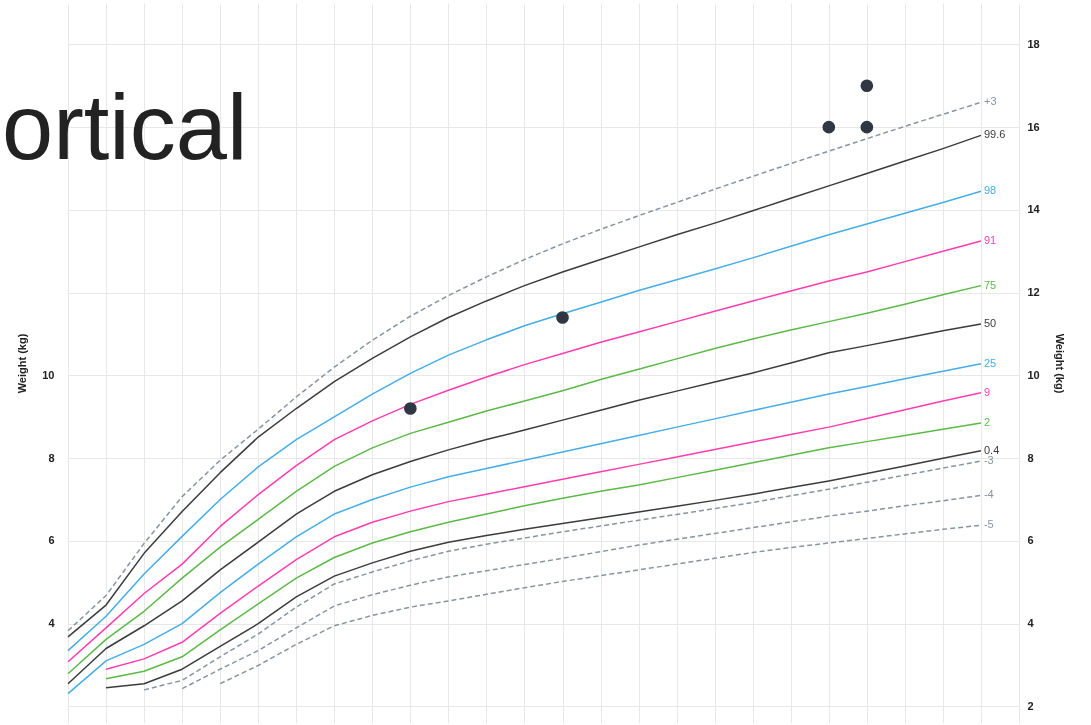  I want to click on y-tick-label: 4, so click(52, 623).